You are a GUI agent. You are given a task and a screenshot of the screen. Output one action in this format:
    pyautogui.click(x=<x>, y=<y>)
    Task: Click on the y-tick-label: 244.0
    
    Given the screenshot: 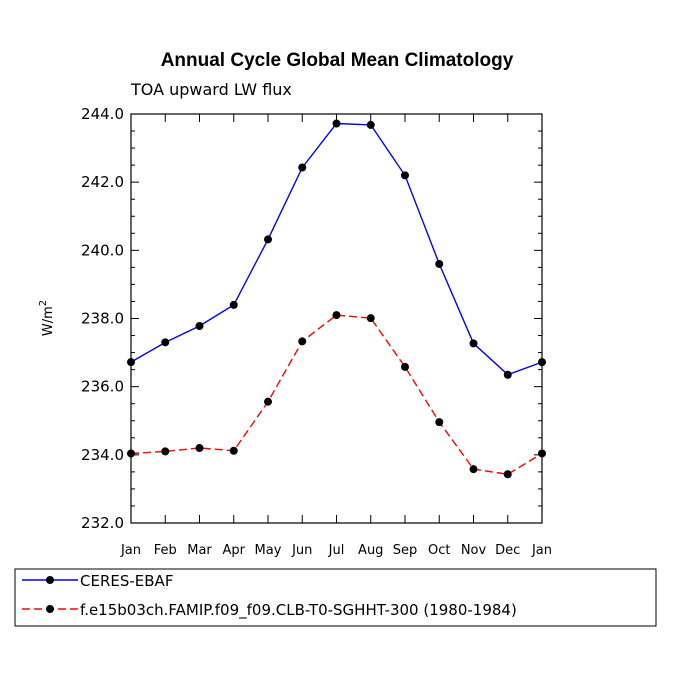 What is the action you would take?
    pyautogui.click(x=102, y=114)
    